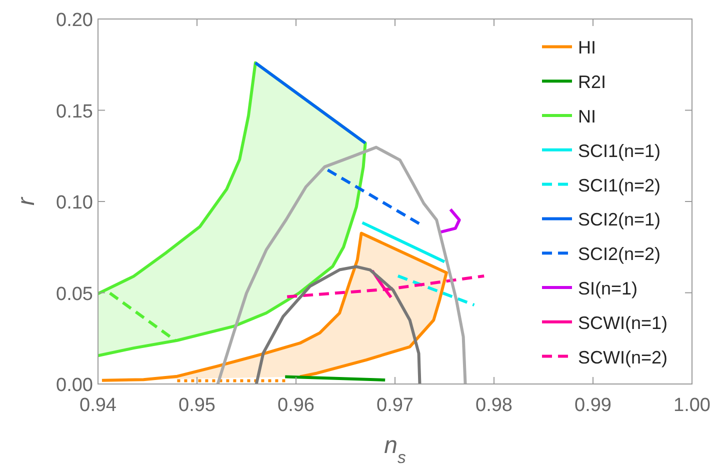 Image resolution: width=717 pixels, height=471 pixels. Describe the element at coordinates (197, 405) in the screenshot. I see `x-tick-label: 0.95` at that location.